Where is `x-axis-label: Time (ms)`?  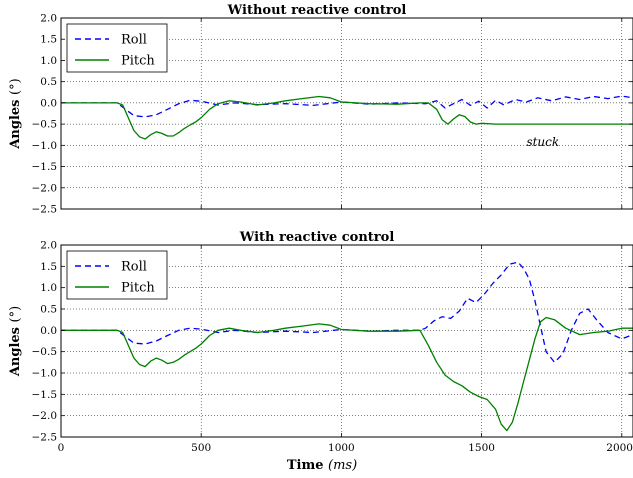 x-axis-label: Time (ms) is located at coordinates (322, 465).